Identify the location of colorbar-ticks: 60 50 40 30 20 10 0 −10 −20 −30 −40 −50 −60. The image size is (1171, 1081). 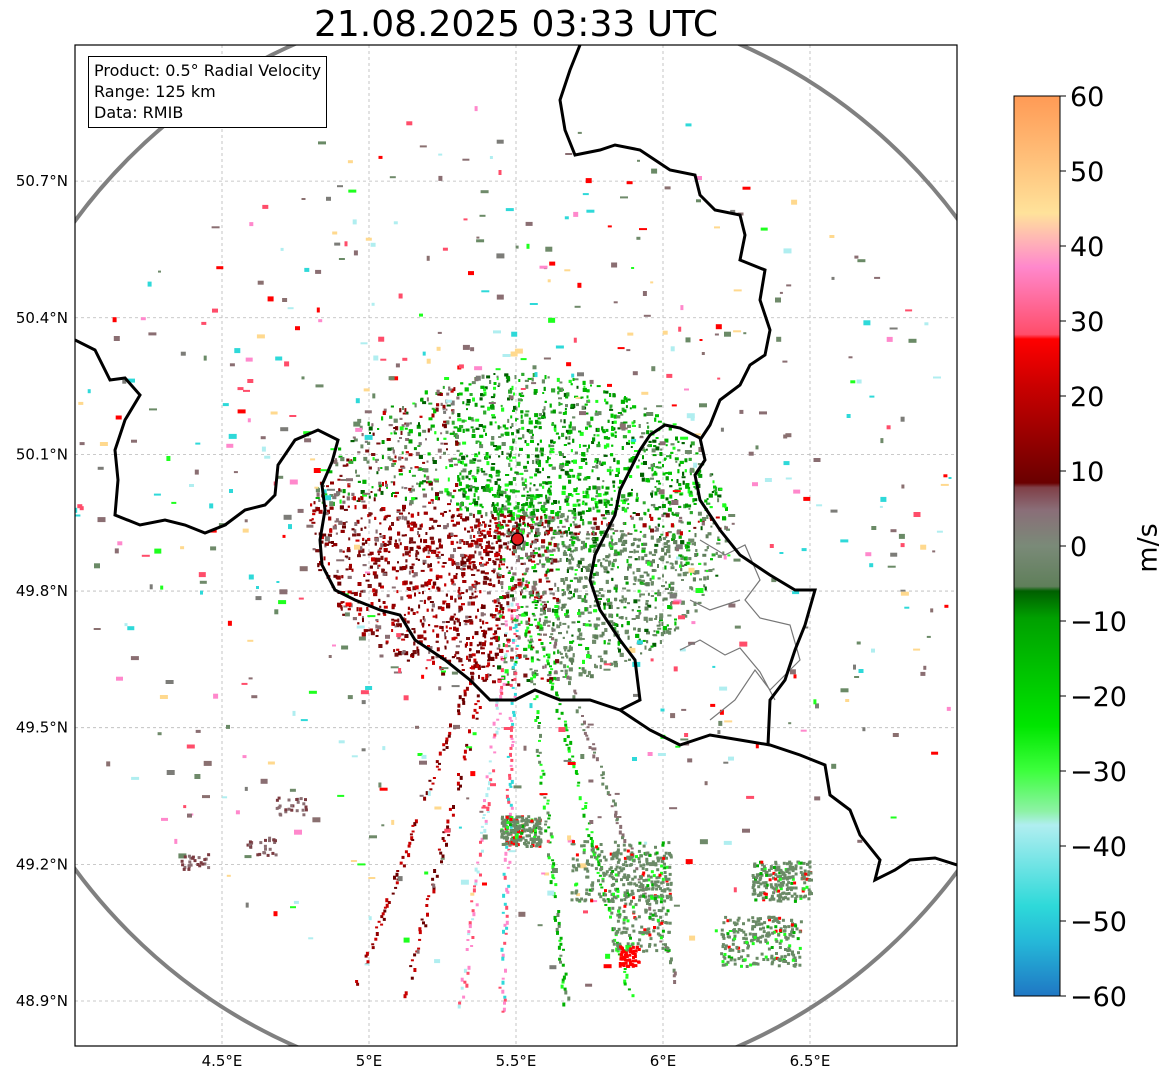
(1093, 547).